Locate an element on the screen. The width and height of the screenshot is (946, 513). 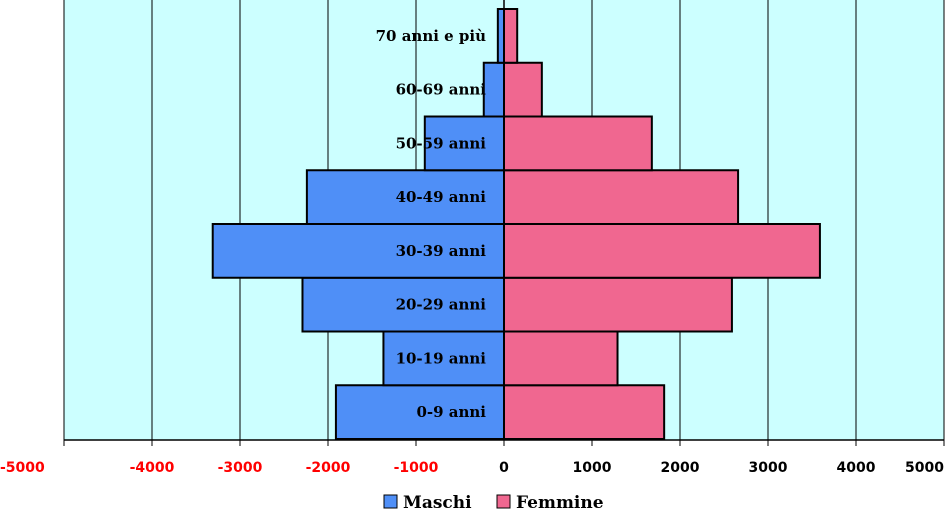
x-tick-label: 5000 is located at coordinates (924, 468).